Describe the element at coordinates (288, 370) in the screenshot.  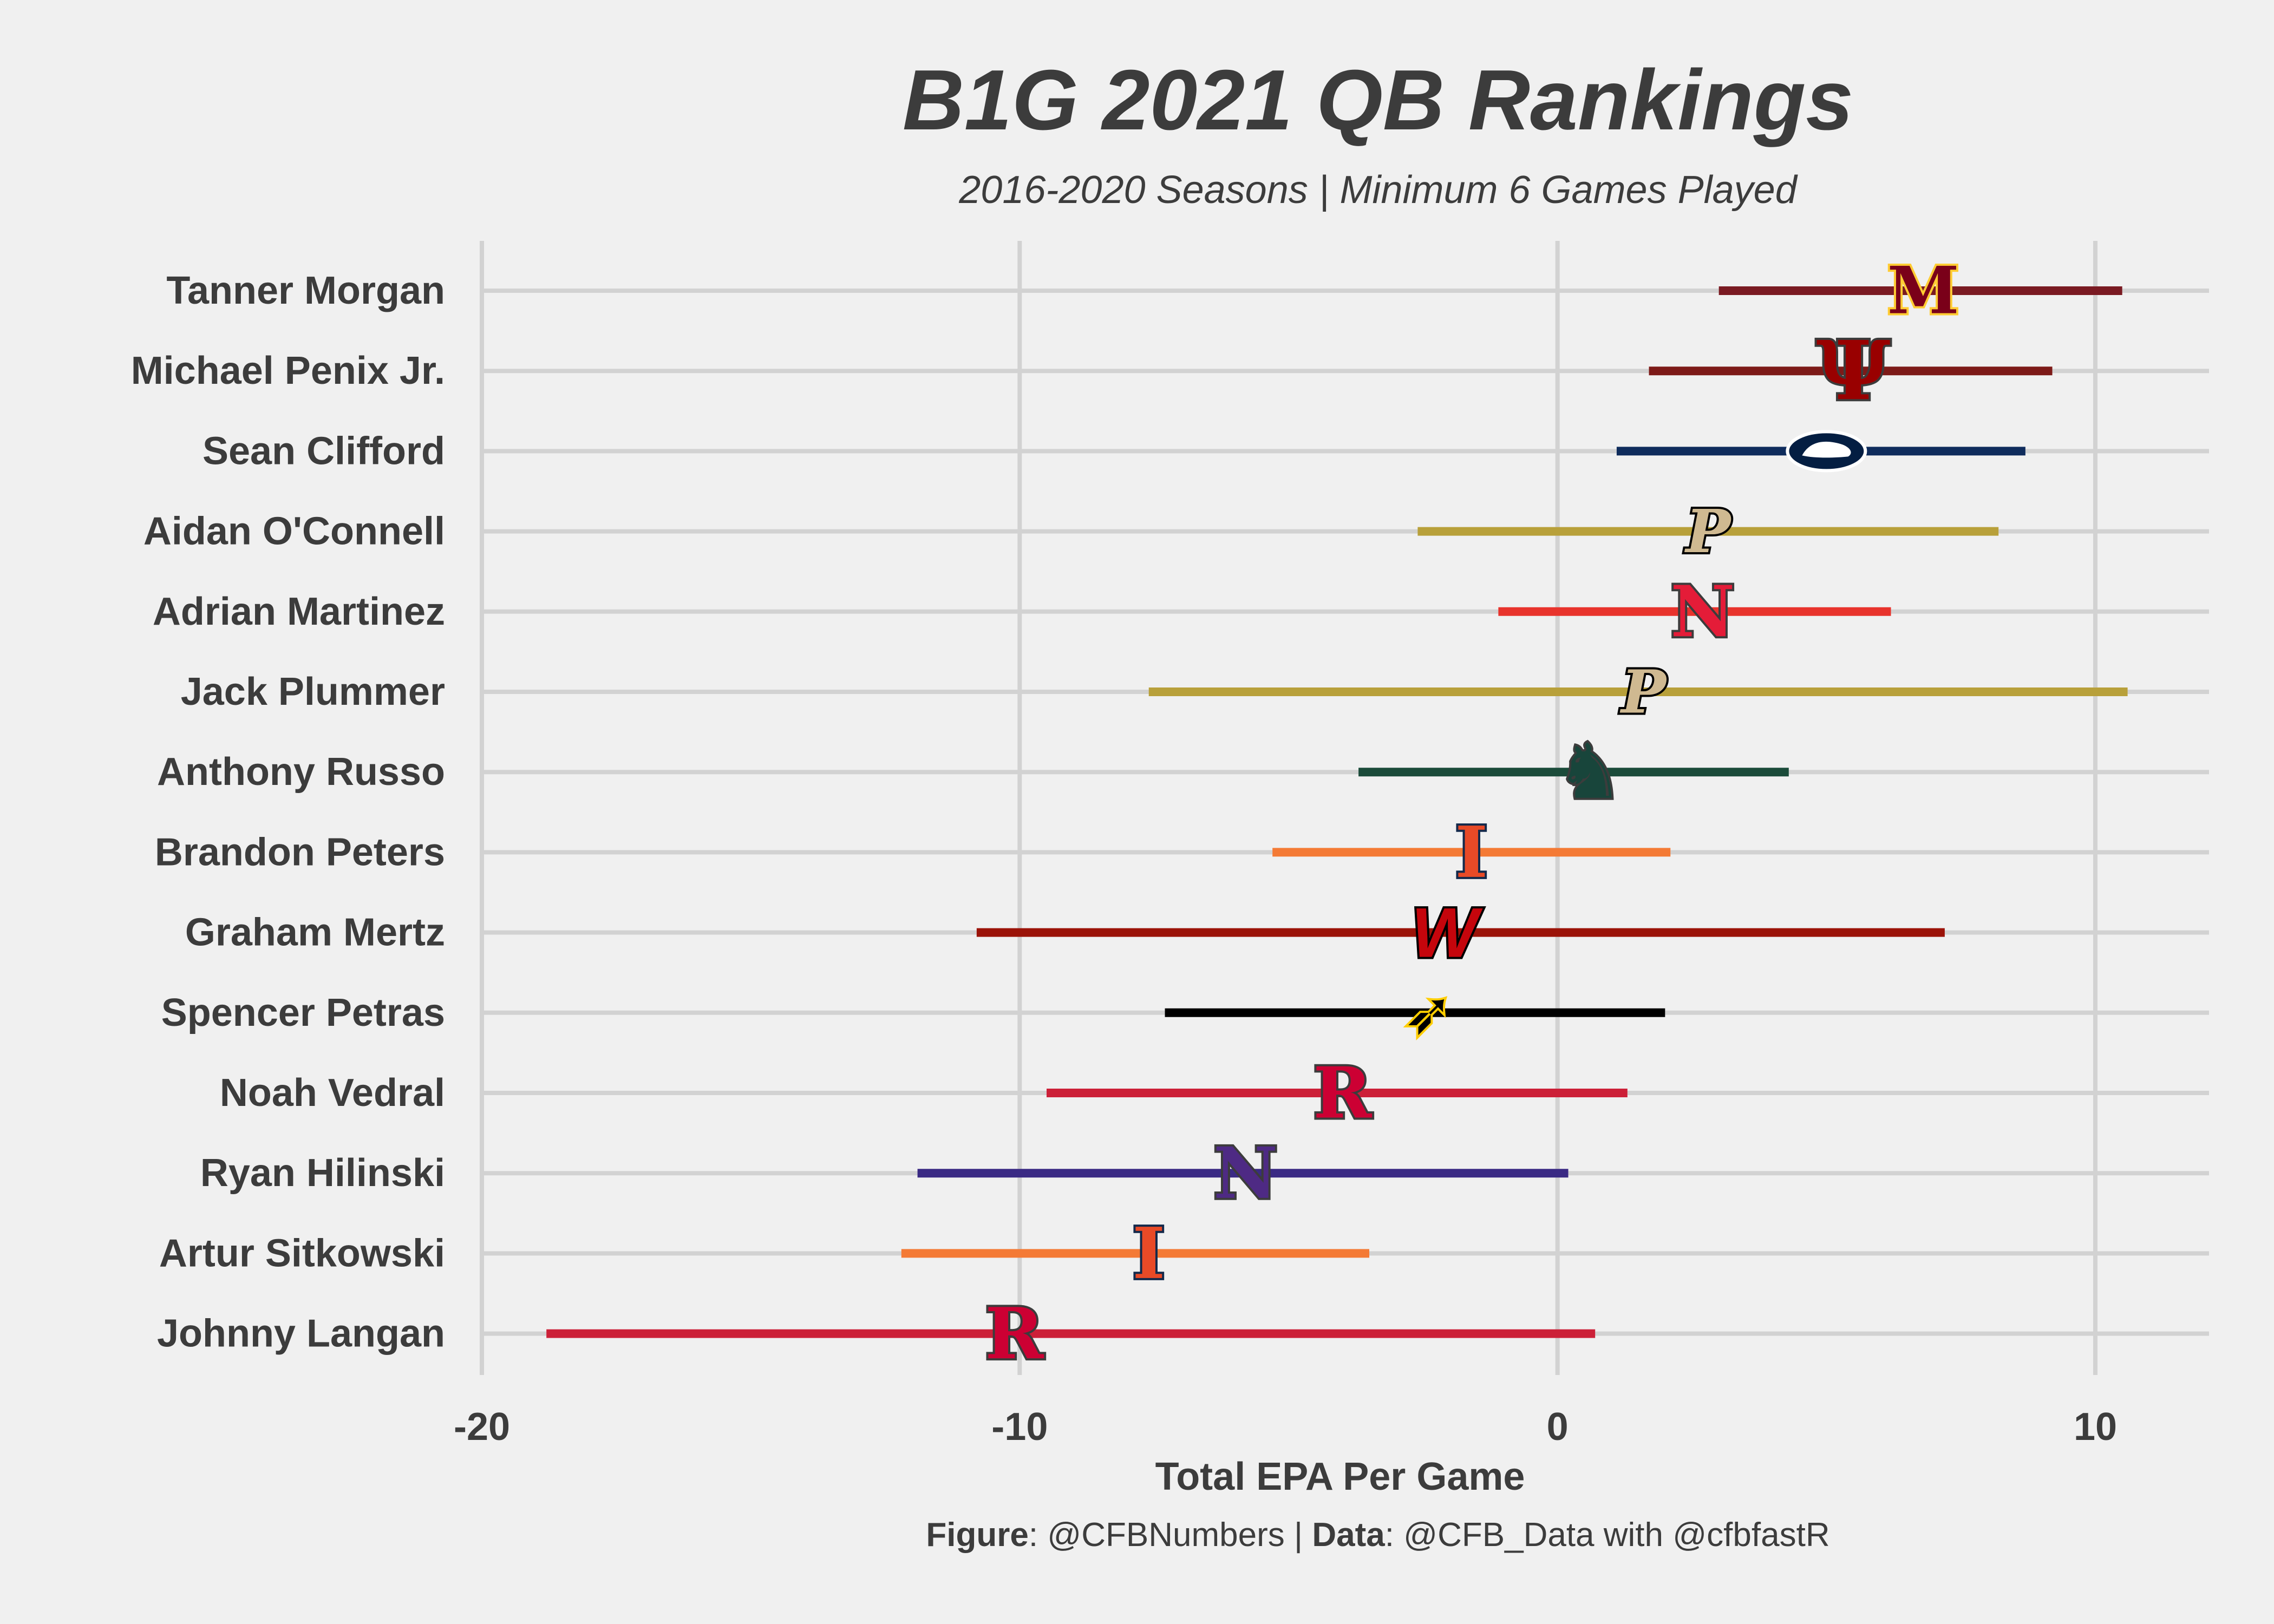
I see `y-axis-label: Michael Penix Jr.` at that location.